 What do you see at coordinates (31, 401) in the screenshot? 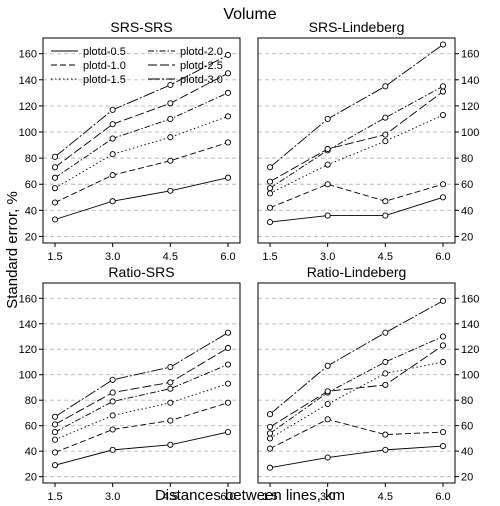
I see `ytick-label-ratio-srs-80: 80` at bounding box center [31, 401].